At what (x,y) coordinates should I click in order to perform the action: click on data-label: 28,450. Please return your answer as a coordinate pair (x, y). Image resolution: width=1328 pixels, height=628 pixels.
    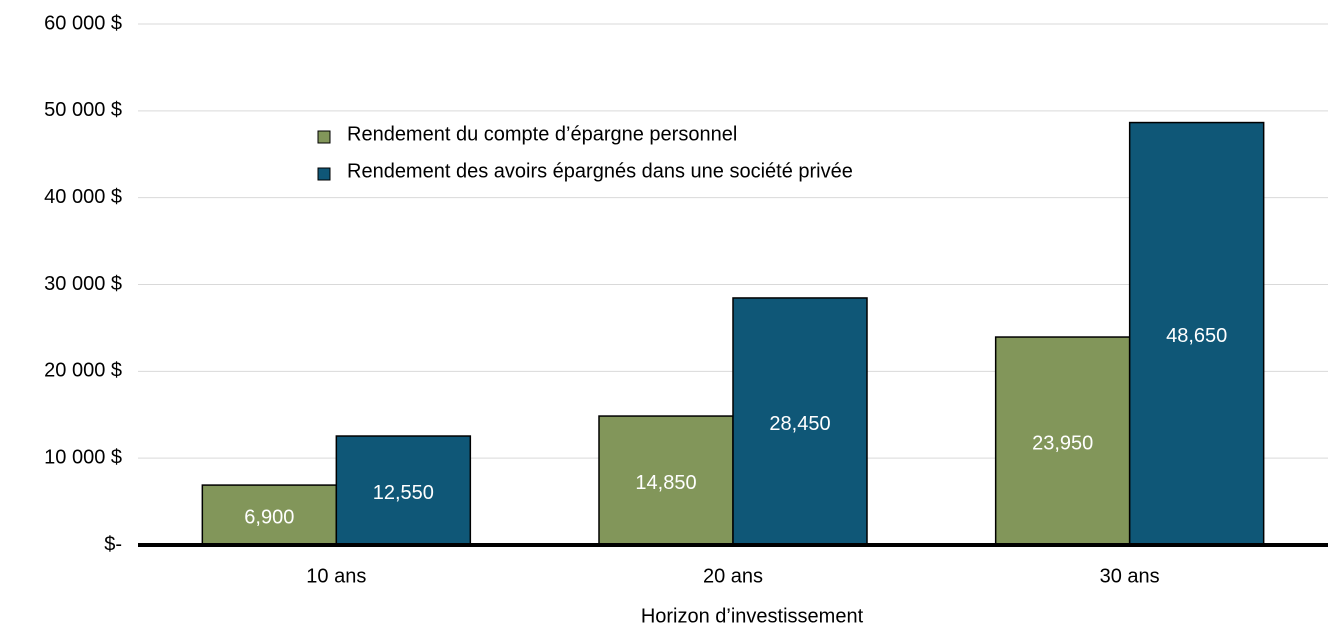
    Looking at the image, I should click on (799, 424).